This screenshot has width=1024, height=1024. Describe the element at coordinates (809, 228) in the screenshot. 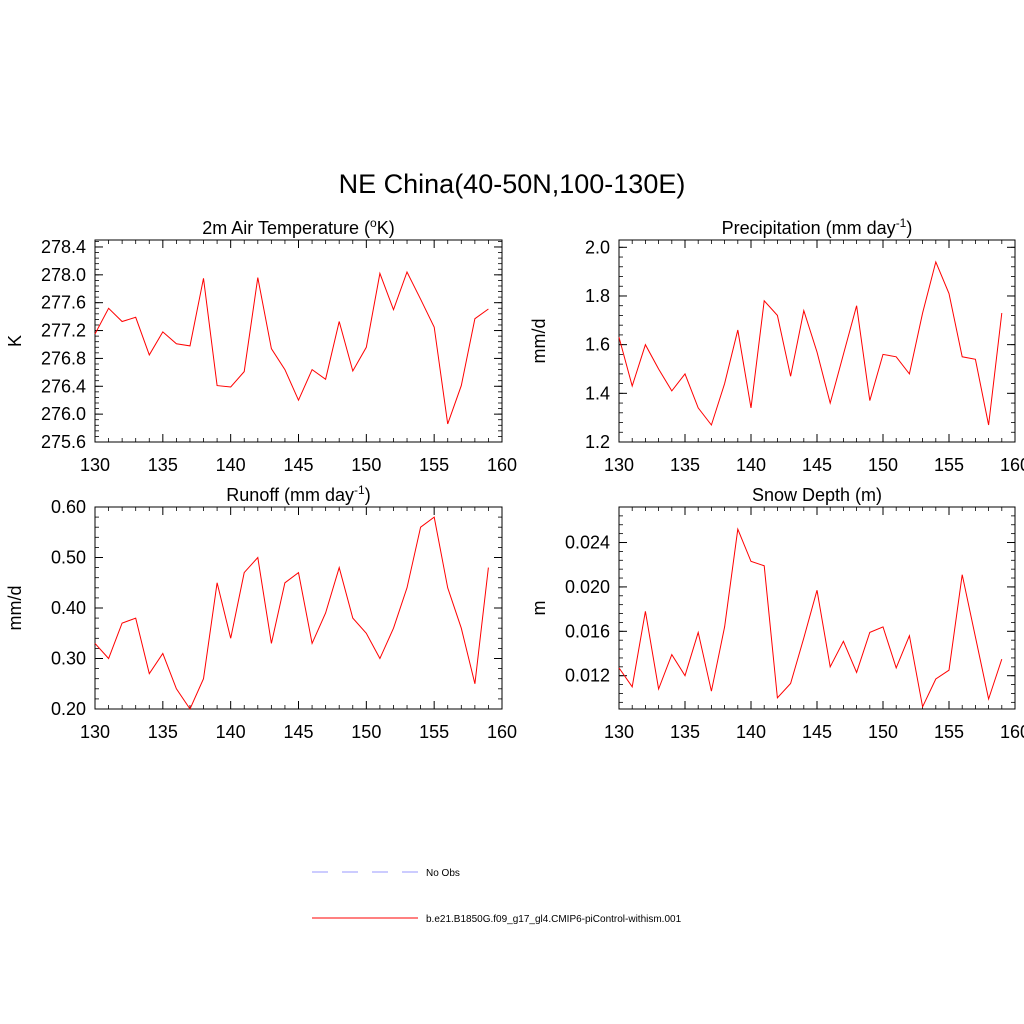

I see `panel-title-main: Precipitation (mm day` at that location.